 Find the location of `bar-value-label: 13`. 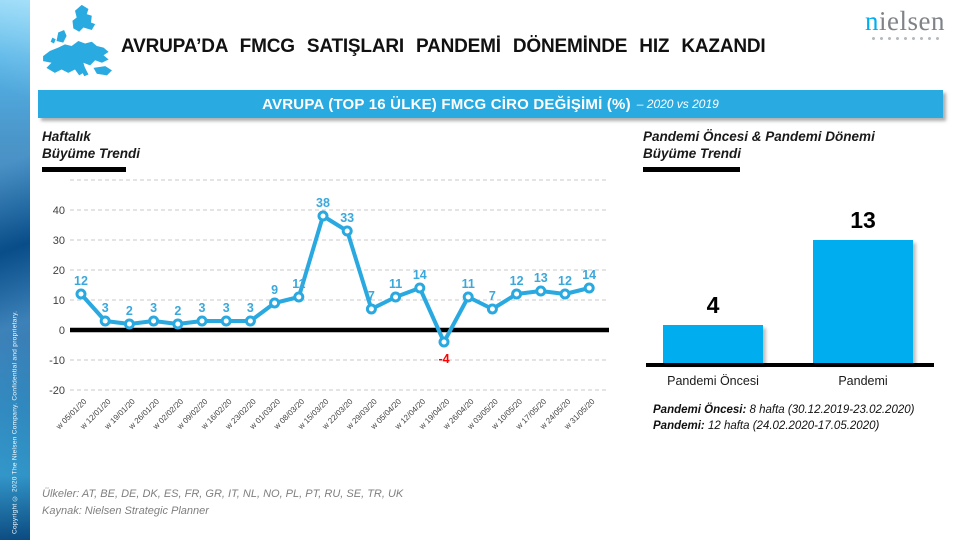

bar-value-label: 13 is located at coordinates (863, 219).